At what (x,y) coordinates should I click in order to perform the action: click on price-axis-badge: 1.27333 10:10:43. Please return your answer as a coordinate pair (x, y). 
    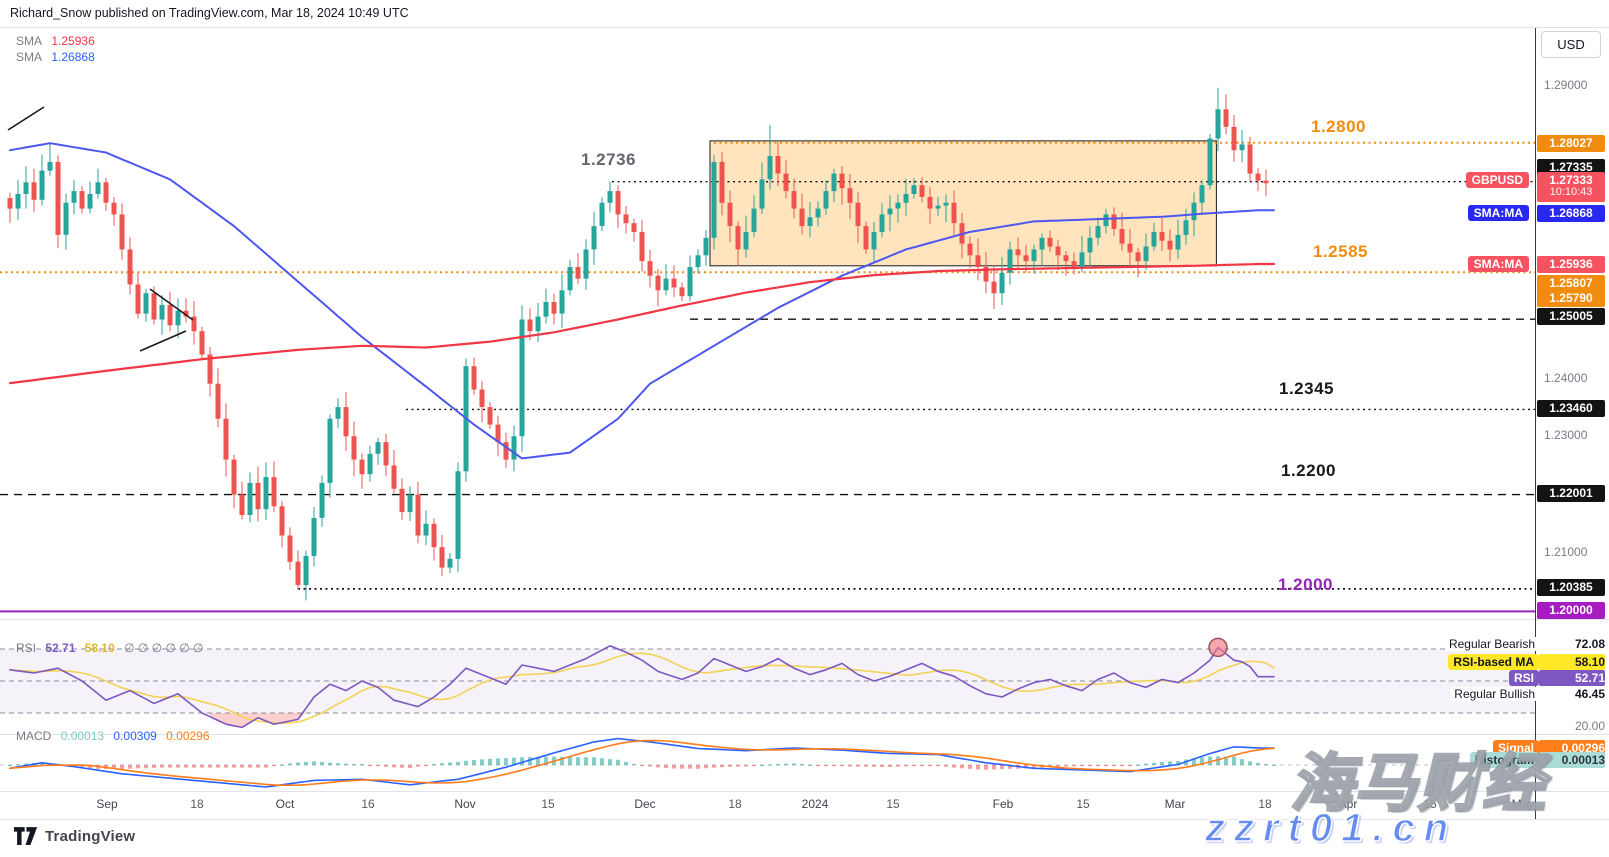
    Looking at the image, I should click on (1571, 187).